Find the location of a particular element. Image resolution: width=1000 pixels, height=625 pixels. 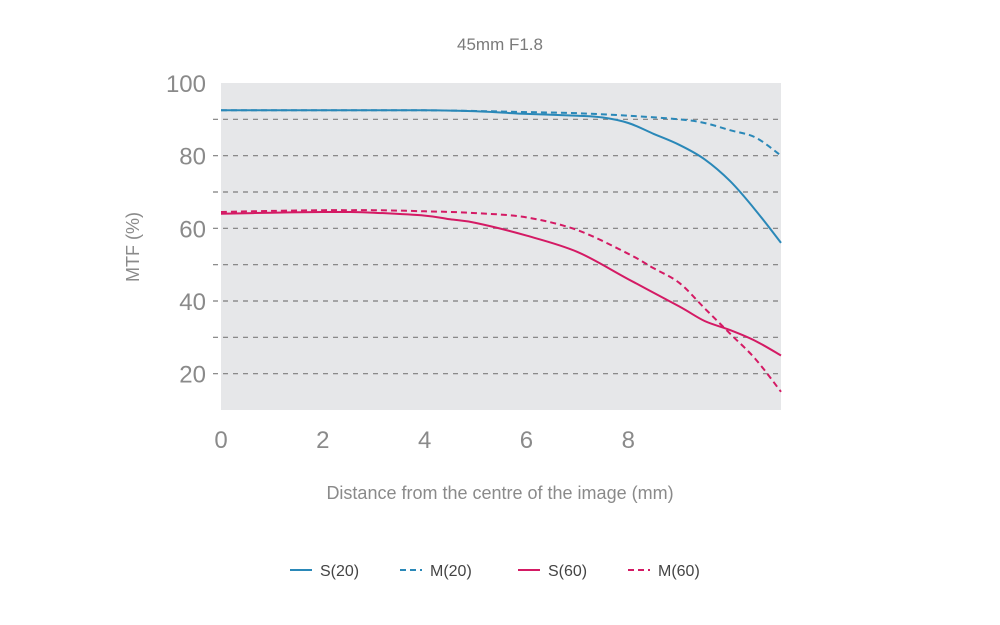

y-axis-label: MTF (%) is located at coordinates (133, 247).